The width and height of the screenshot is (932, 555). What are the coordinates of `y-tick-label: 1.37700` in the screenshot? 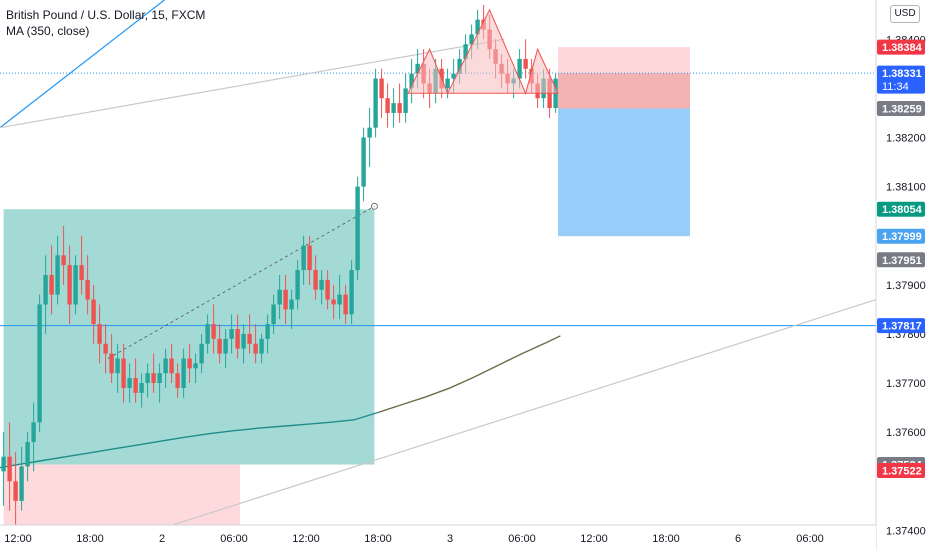 It's located at (906, 384).